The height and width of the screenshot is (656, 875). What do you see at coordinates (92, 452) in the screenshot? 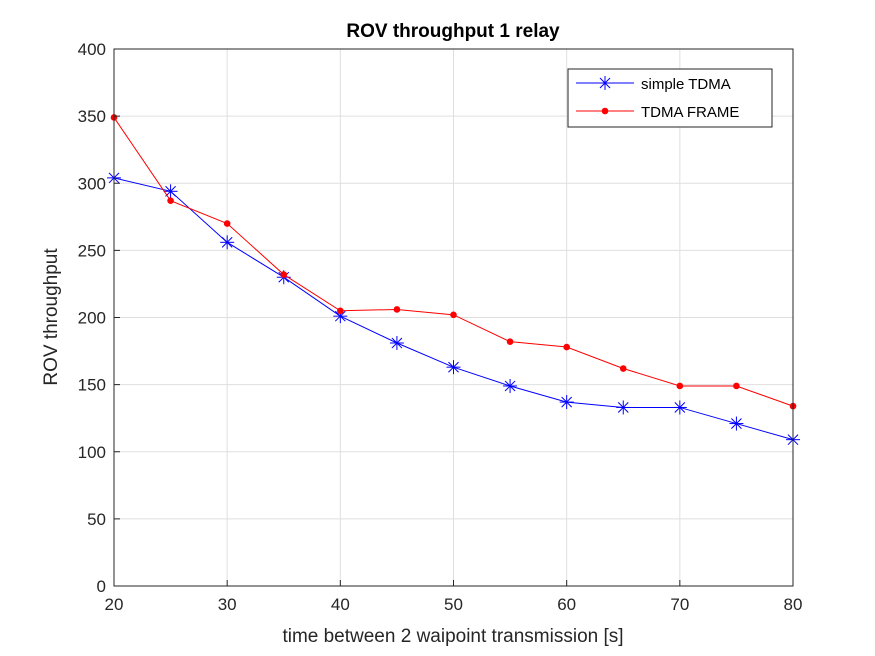
I see `y-tick-label: 100` at bounding box center [92, 452].